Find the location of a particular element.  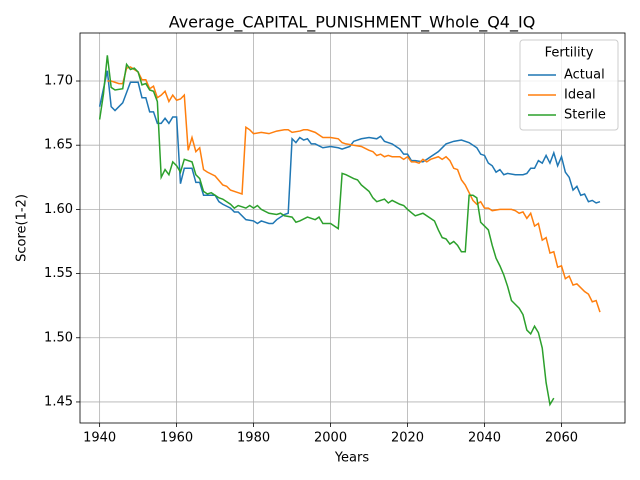

y-tick-label: 1.70 is located at coordinates (58, 81).